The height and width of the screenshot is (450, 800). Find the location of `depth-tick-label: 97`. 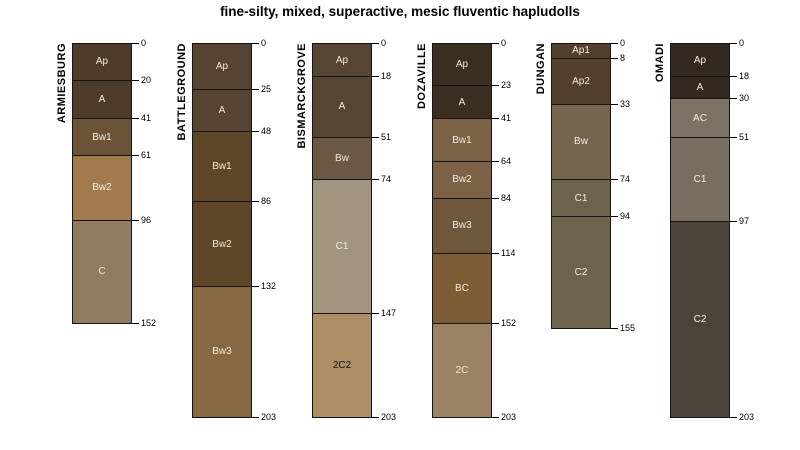

depth-tick-label: 97 is located at coordinates (744, 221).